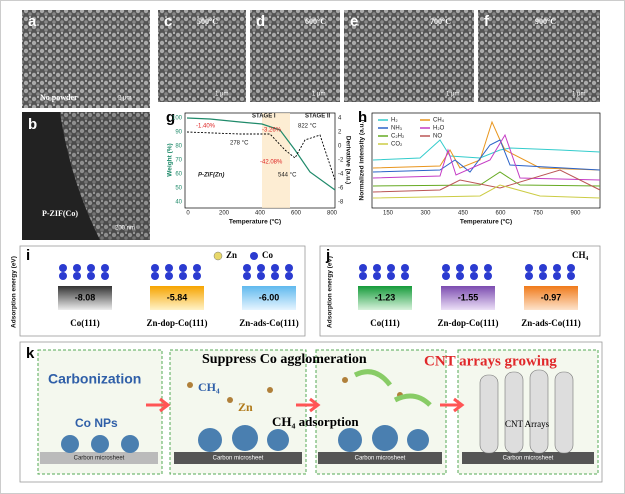  I want to click on caption: No powder, so click(59, 97).